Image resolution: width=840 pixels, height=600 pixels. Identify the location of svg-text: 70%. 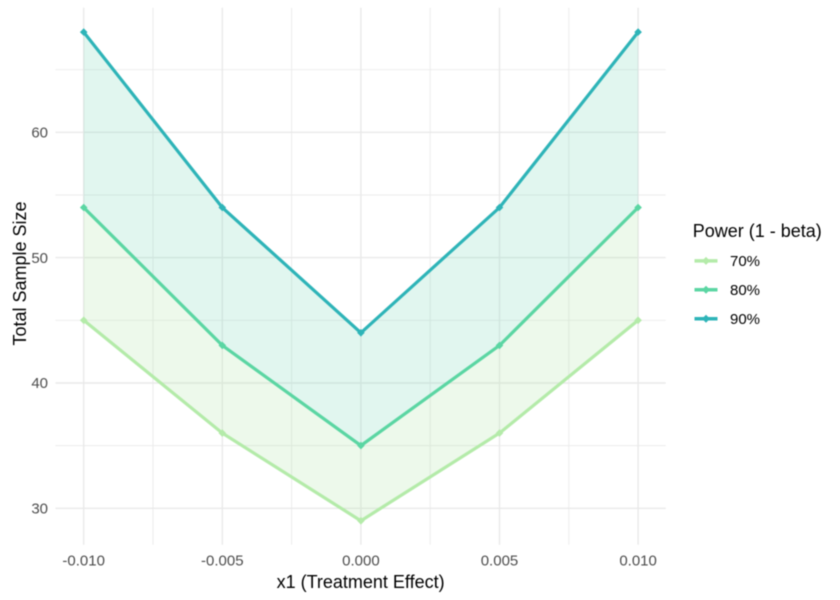
(745, 261).